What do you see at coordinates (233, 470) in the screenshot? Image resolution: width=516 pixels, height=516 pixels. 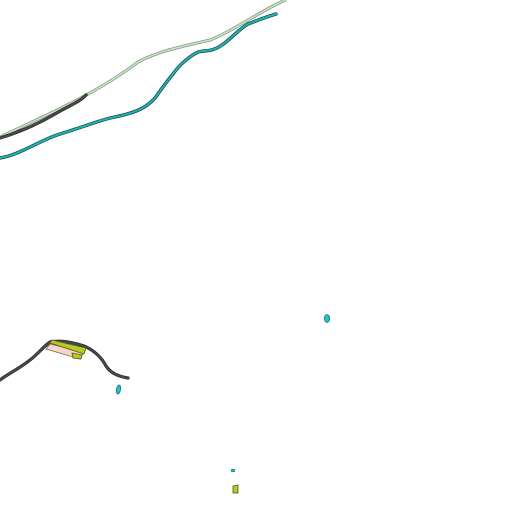 I see `pond-south-small` at bounding box center [233, 470].